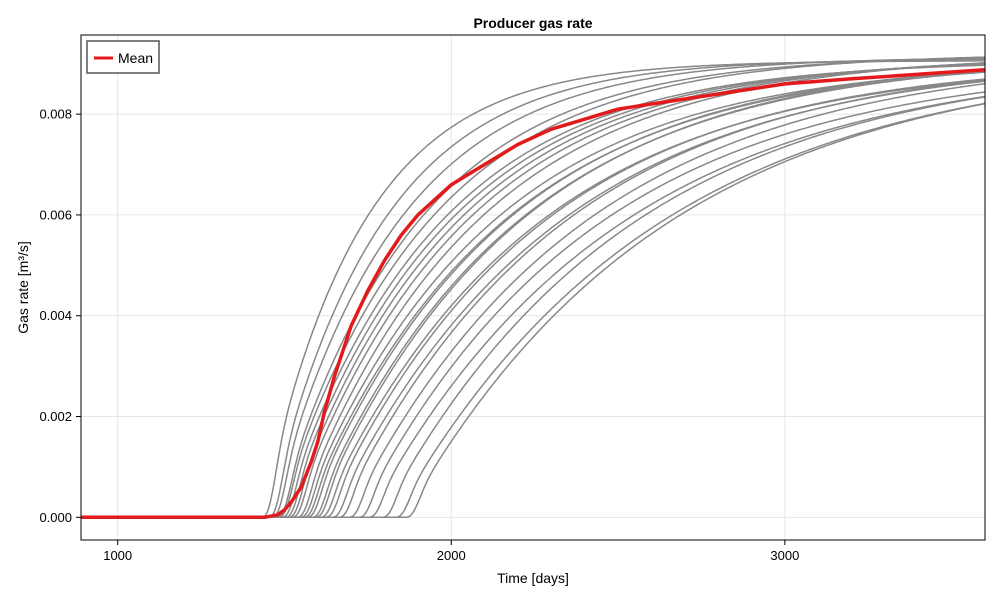  Describe the element at coordinates (784, 555) in the screenshot. I see `x-tick-label: 3000` at that location.